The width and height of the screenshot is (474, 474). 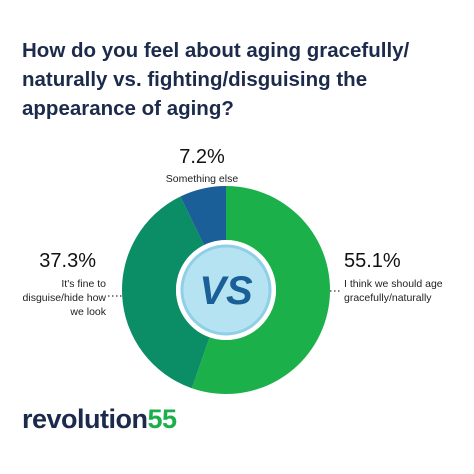 I want to click on value-label: 7.2%, so click(x=202, y=157).